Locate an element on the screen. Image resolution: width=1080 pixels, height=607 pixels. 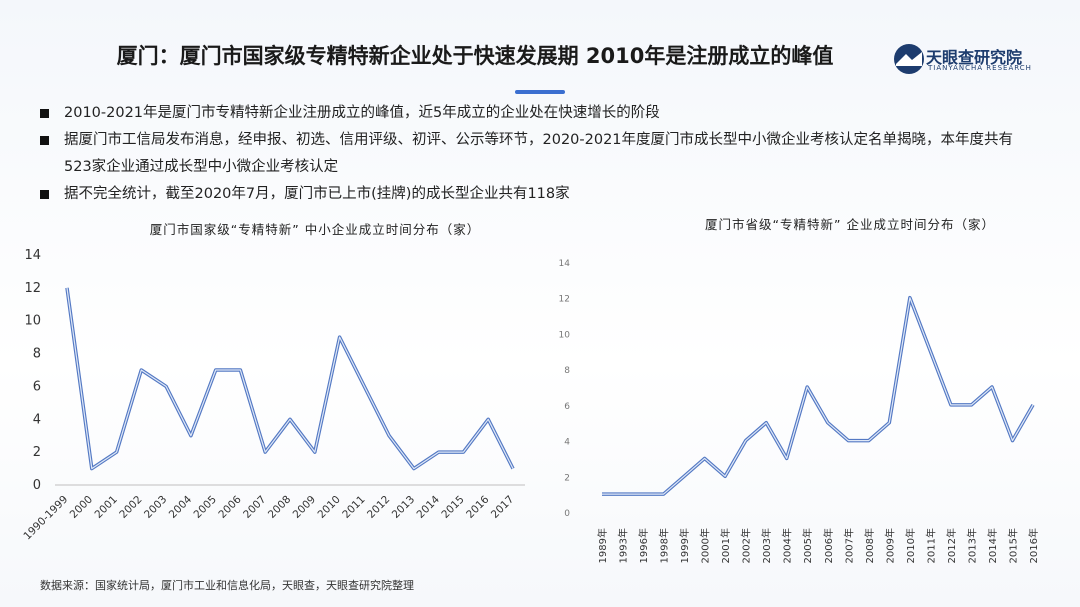
x-tick-label: 2017 is located at coordinates (502, 506).